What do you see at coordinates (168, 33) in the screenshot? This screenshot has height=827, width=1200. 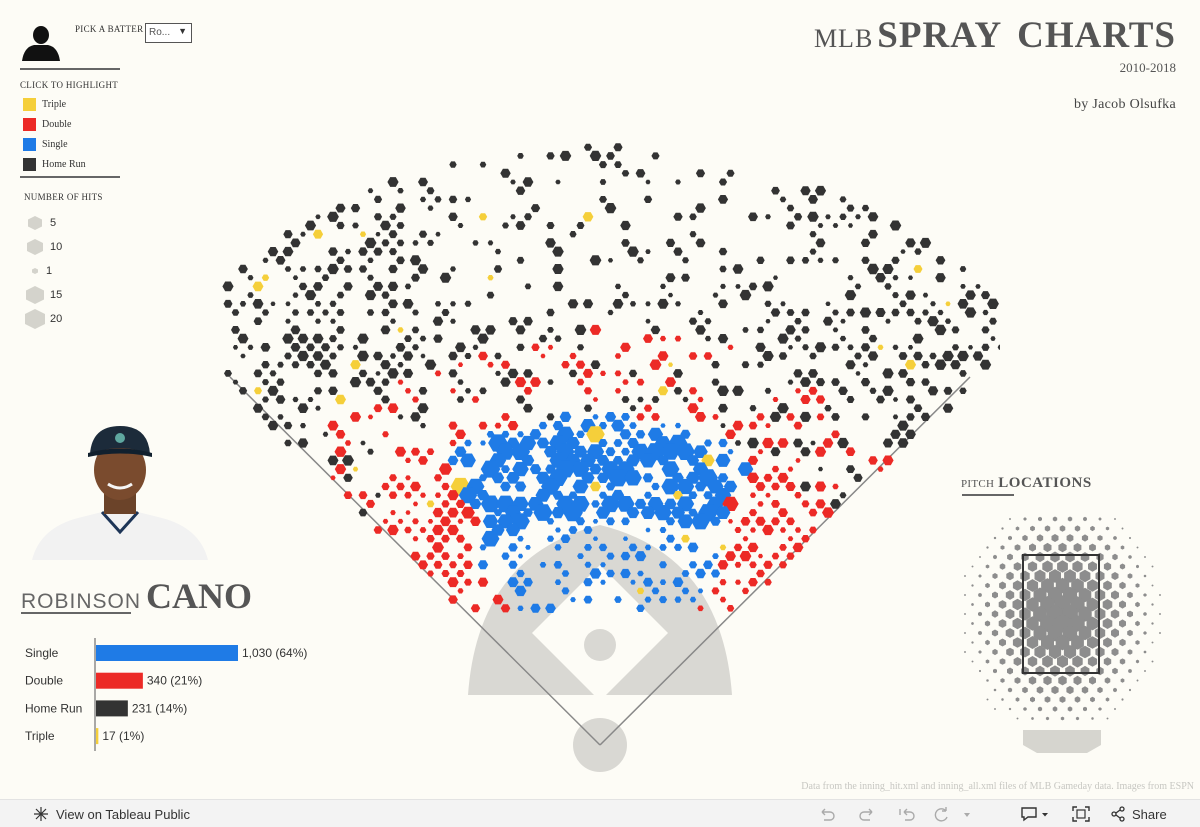 I see `batter-select: Ro... ▼` at bounding box center [168, 33].